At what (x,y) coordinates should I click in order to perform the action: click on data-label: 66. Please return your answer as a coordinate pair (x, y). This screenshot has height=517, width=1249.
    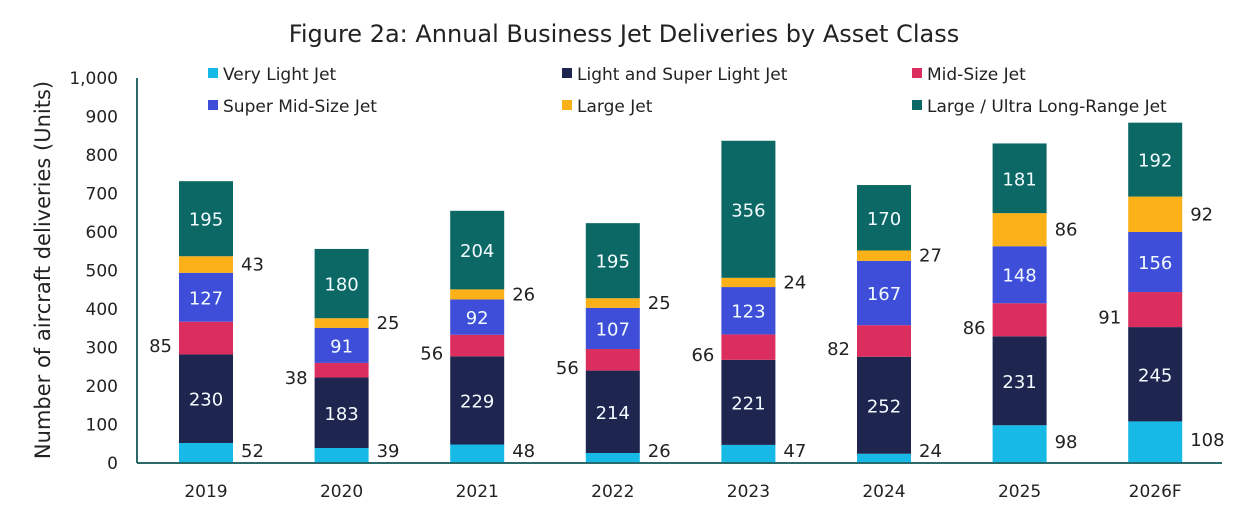
    Looking at the image, I should click on (702, 355).